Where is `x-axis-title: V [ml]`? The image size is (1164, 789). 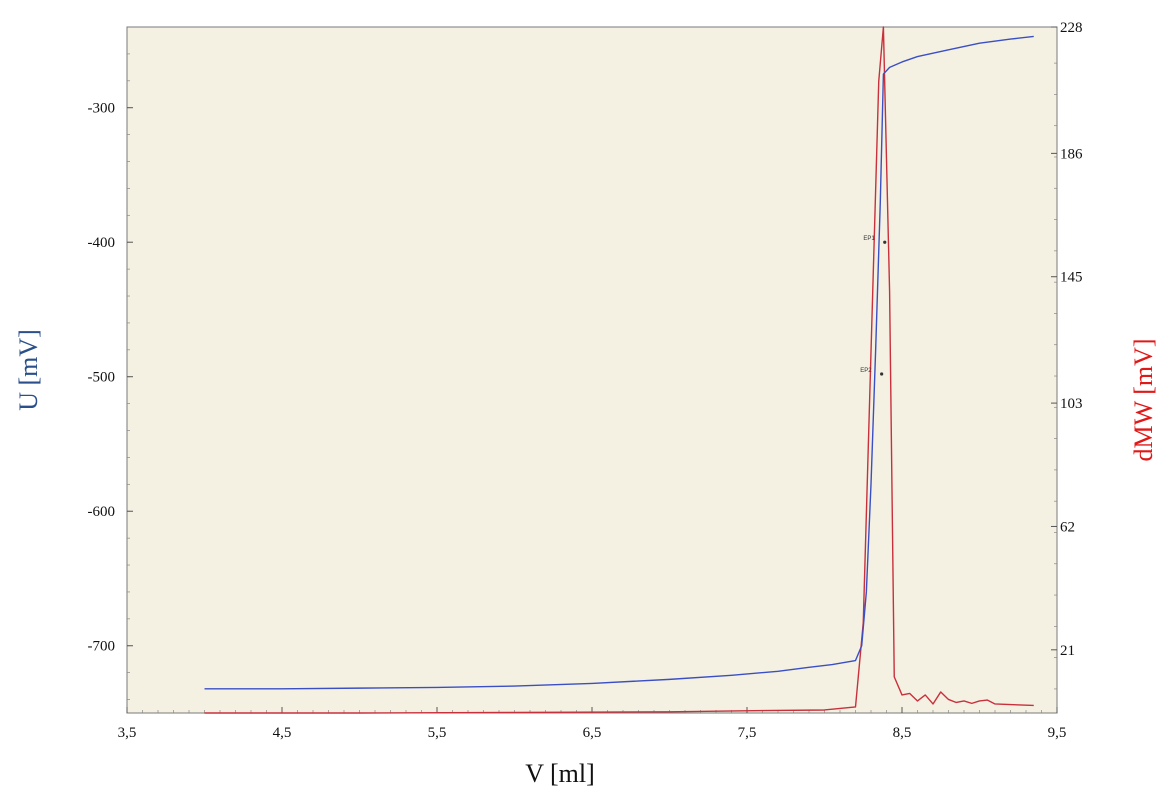
x-axis-title: V [ml] is located at coordinates (560, 773).